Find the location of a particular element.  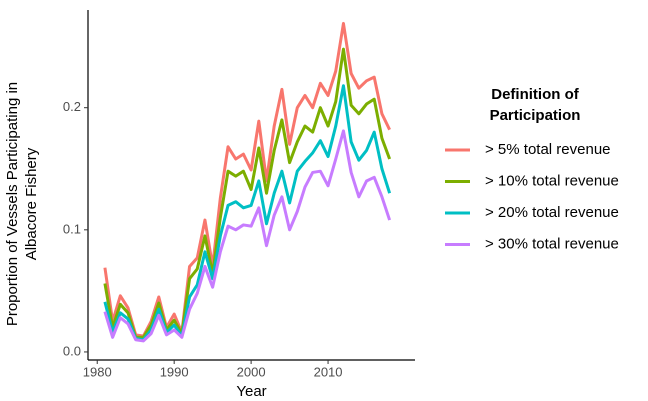

legend-label: > 20% total revenue is located at coordinates (552, 212).